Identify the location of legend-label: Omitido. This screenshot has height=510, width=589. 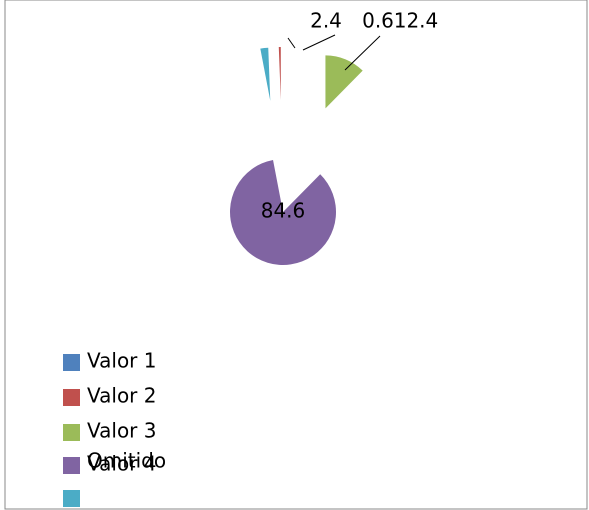
(126, 461).